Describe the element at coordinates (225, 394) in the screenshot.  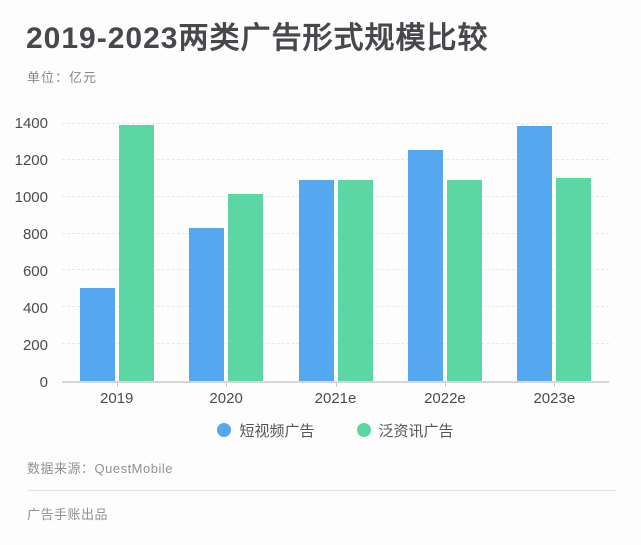
I see `x-axis-label-2020: 2020` at that location.